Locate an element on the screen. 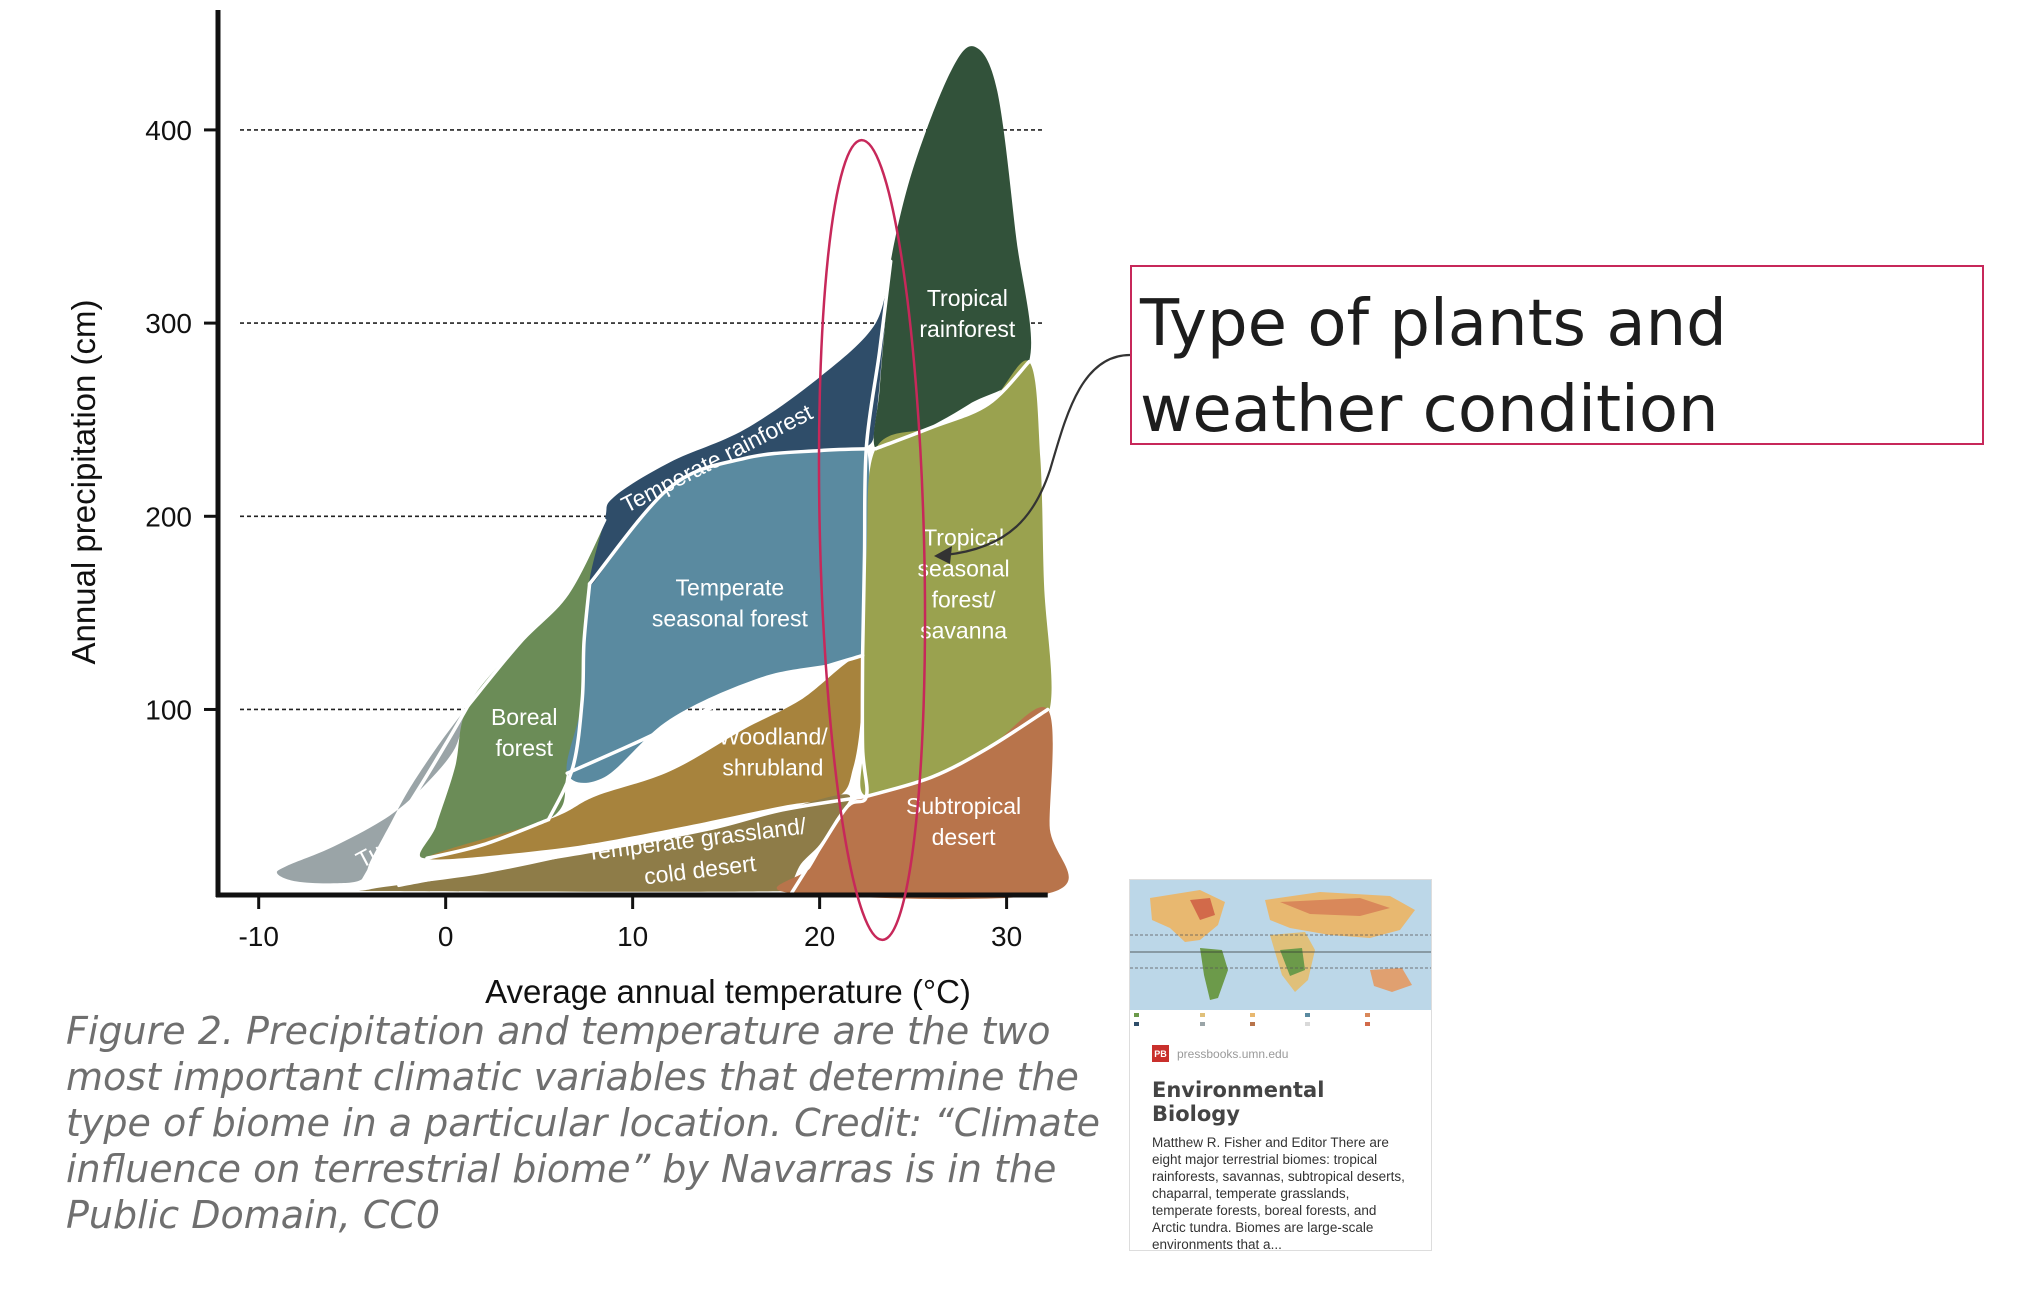  region-label-line: rainforest is located at coordinates (967, 329).